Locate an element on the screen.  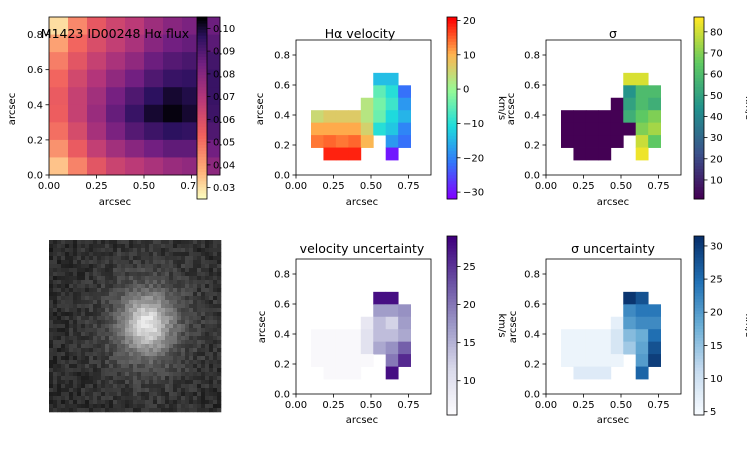
velocity-xtick-label: 0.50 is located at coordinates (371, 186).